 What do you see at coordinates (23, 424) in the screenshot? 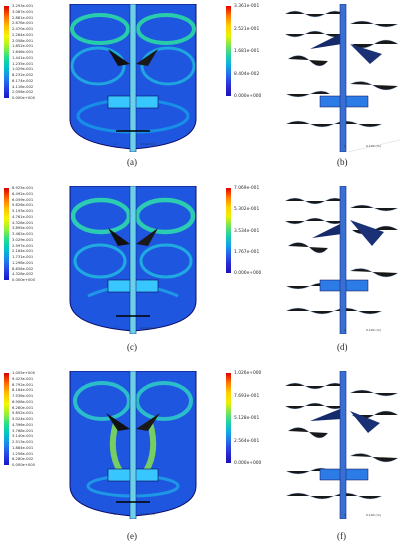
I see `legend-label: 4.396e-001` at bounding box center [23, 424].